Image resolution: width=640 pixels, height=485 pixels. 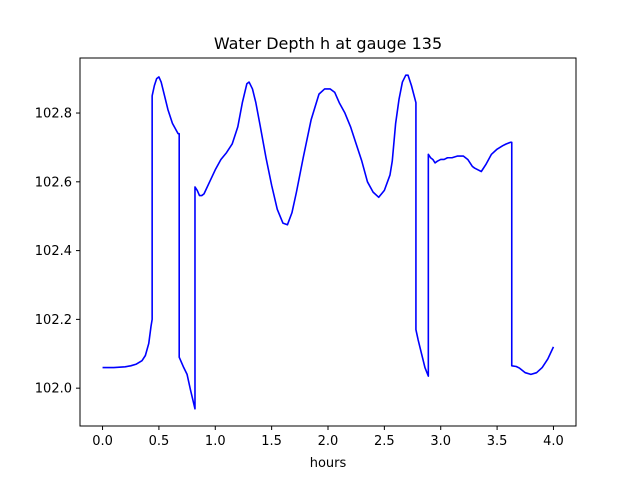 What do you see at coordinates (440, 441) in the screenshot?
I see `x-tick-label: 3.0` at bounding box center [440, 441].